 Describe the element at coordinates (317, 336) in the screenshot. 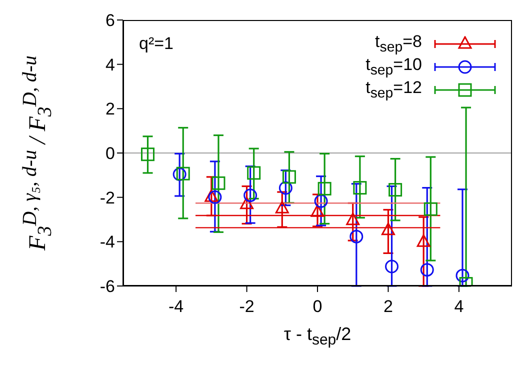

I see `x-axis-title: τ - t$_{sep}$/2` at that location.